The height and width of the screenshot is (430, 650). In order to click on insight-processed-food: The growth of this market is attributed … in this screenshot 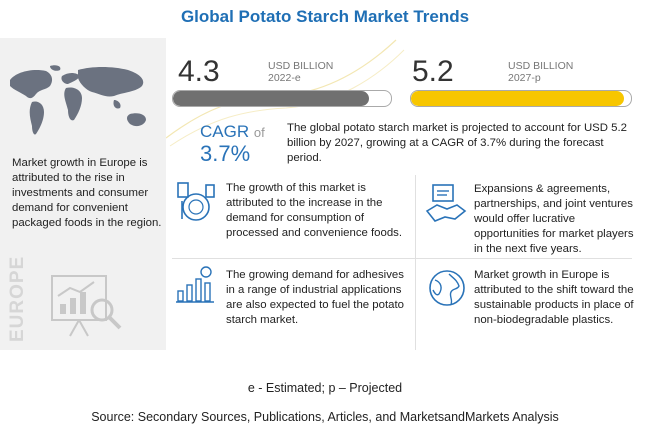, I will do `click(314, 210)`.